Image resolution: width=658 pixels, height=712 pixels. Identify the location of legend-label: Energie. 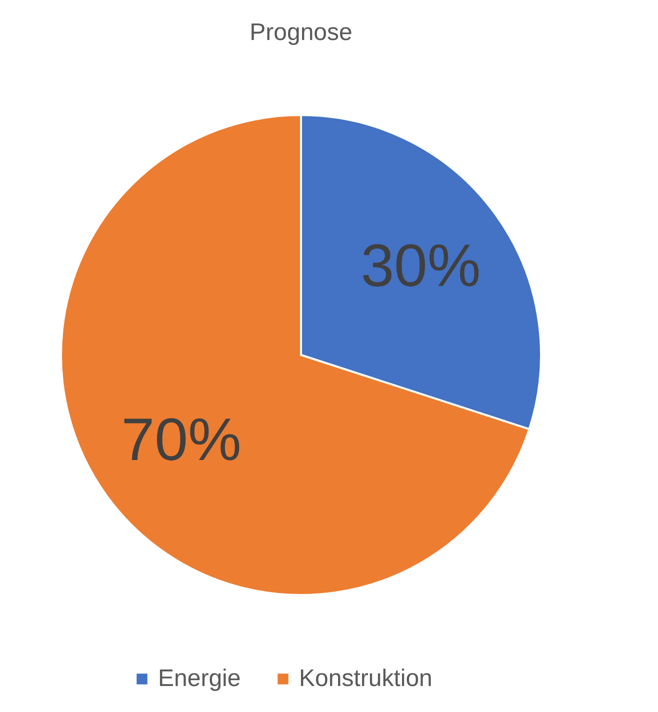
(199, 678).